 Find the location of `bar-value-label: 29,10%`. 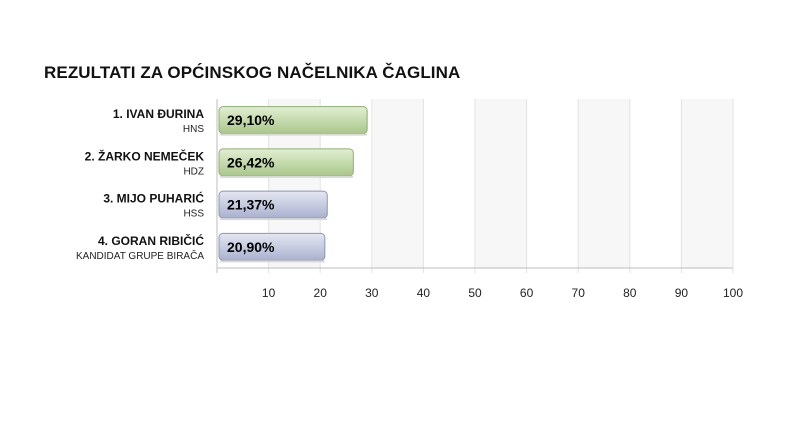

bar-value-label: 29,10% is located at coordinates (251, 120).